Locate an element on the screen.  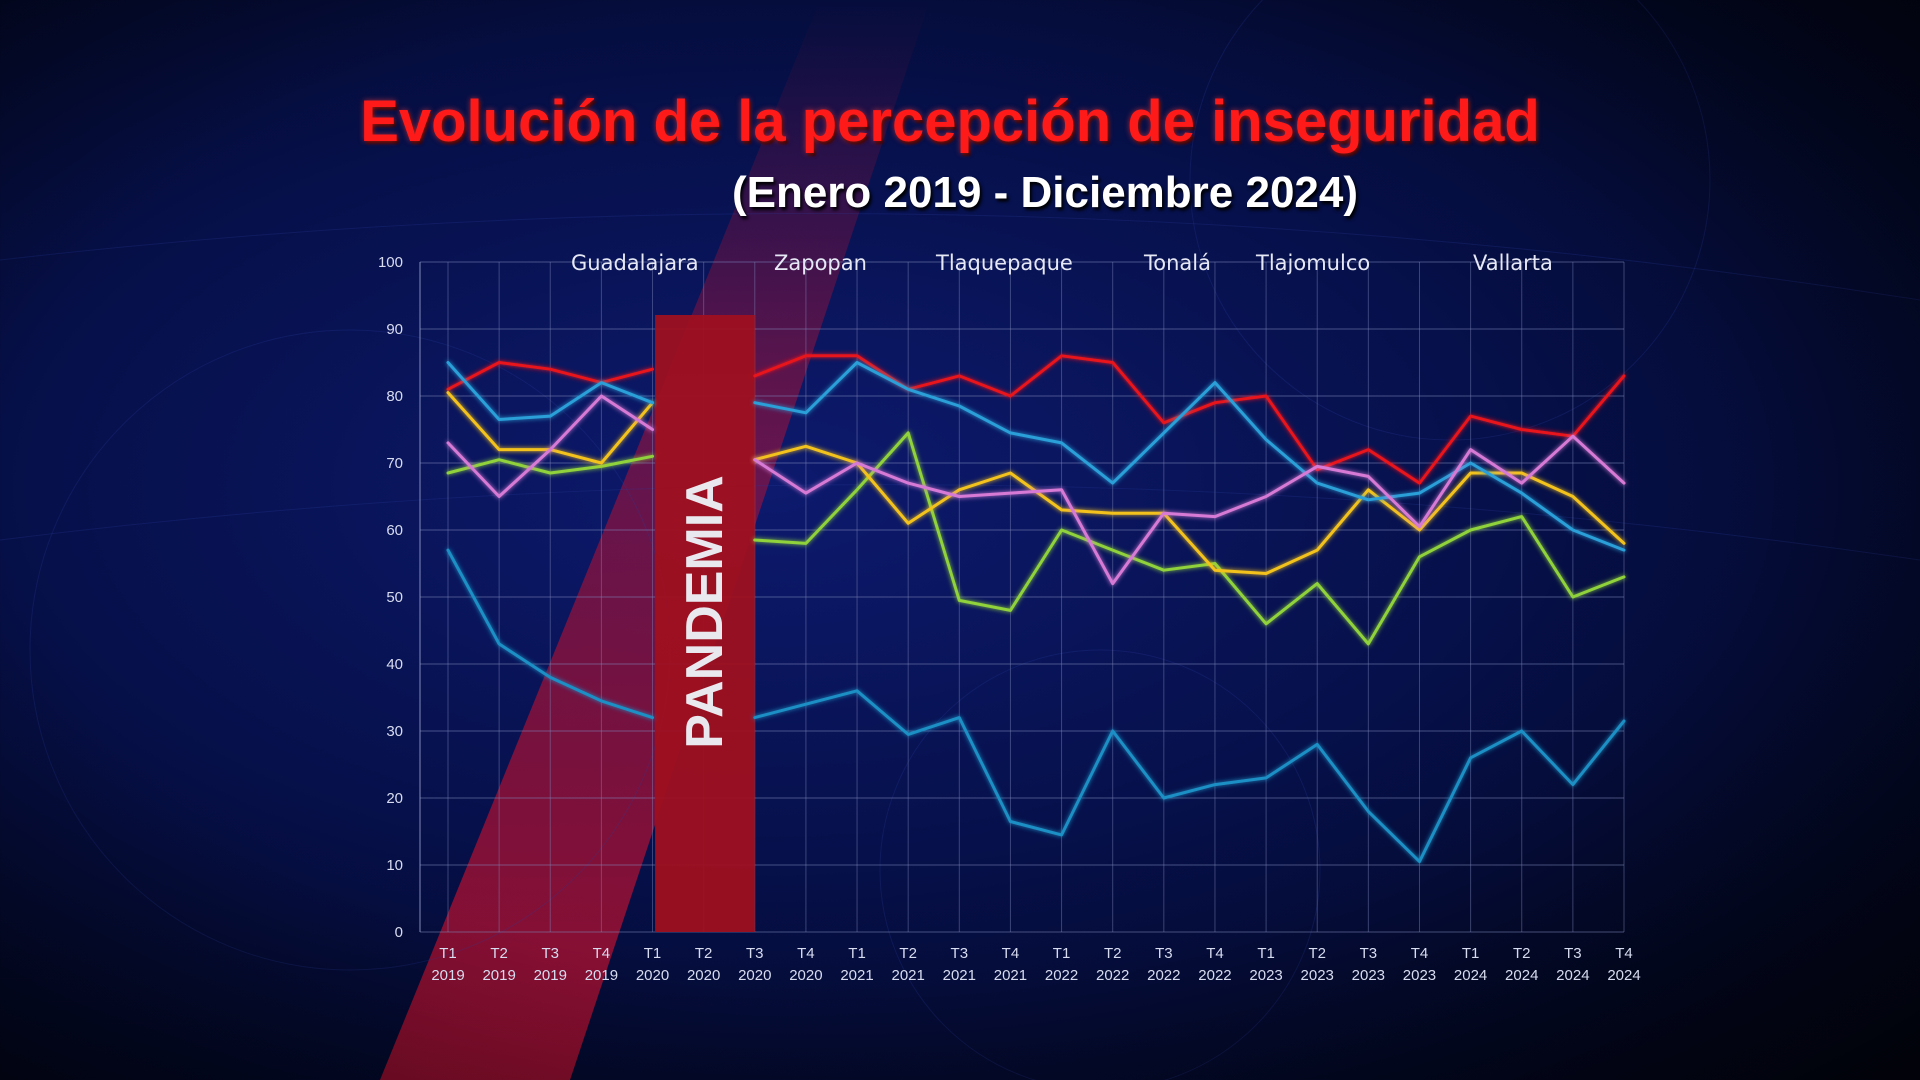
y-tick-label: 90 is located at coordinates (394, 329).